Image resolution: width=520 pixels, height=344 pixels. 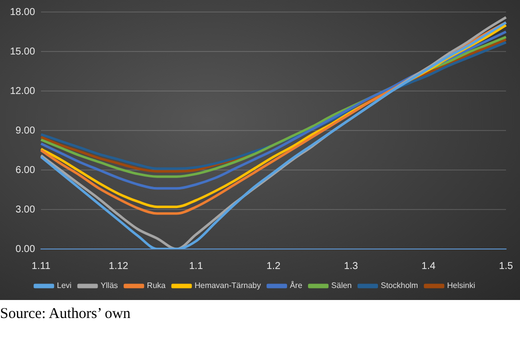 What do you see at coordinates (118, 266) in the screenshot?
I see `x-tick-label: 1.12` at bounding box center [118, 266].